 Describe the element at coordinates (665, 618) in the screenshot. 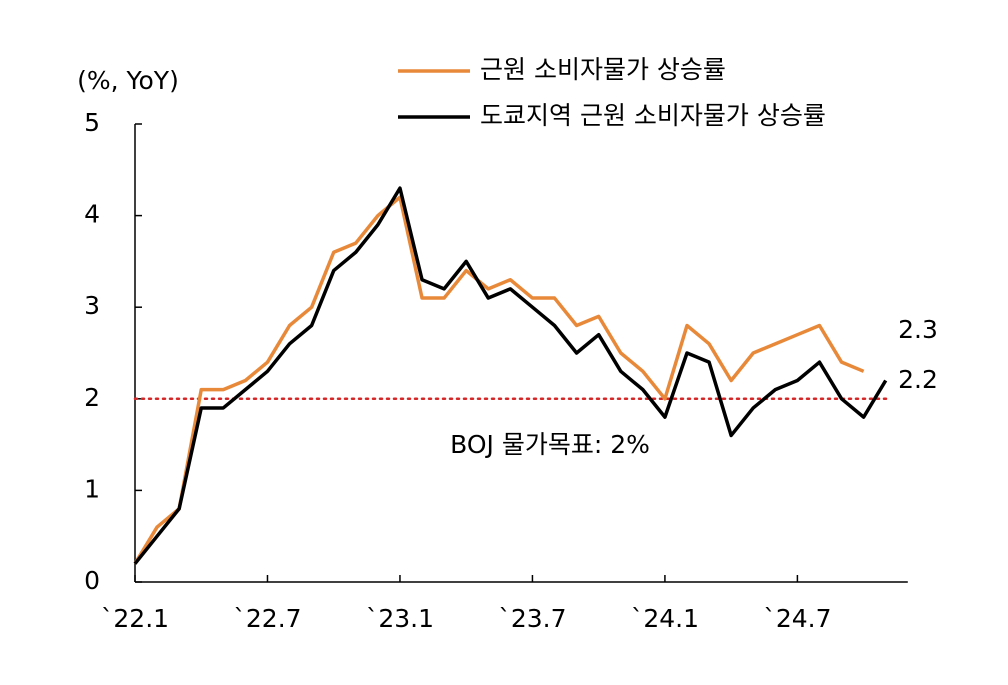

I see `x-tick-label: `24.1` at that location.